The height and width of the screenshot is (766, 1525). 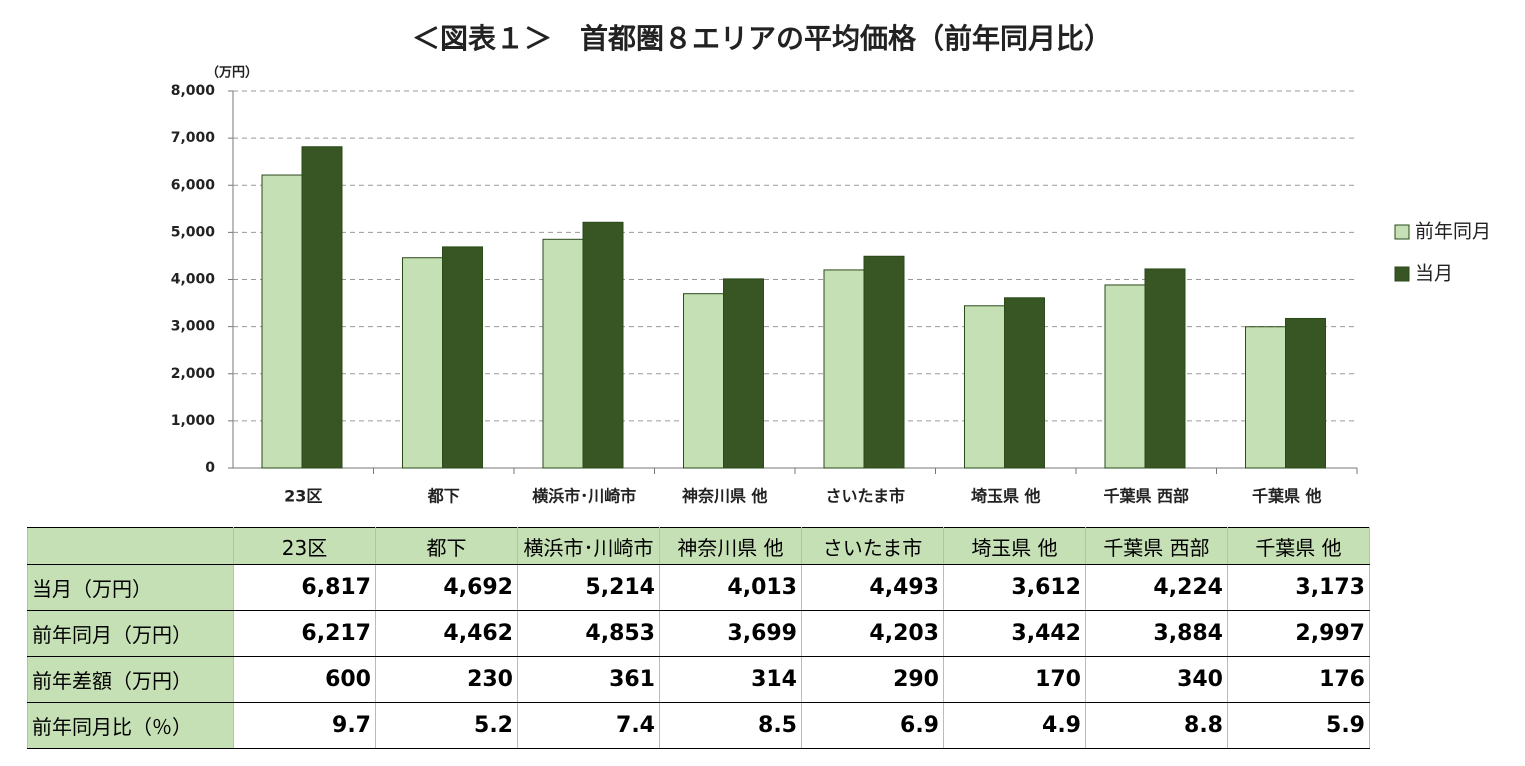 What do you see at coordinates (210, 468) in the screenshot?
I see `y-tick-label: 0` at bounding box center [210, 468].